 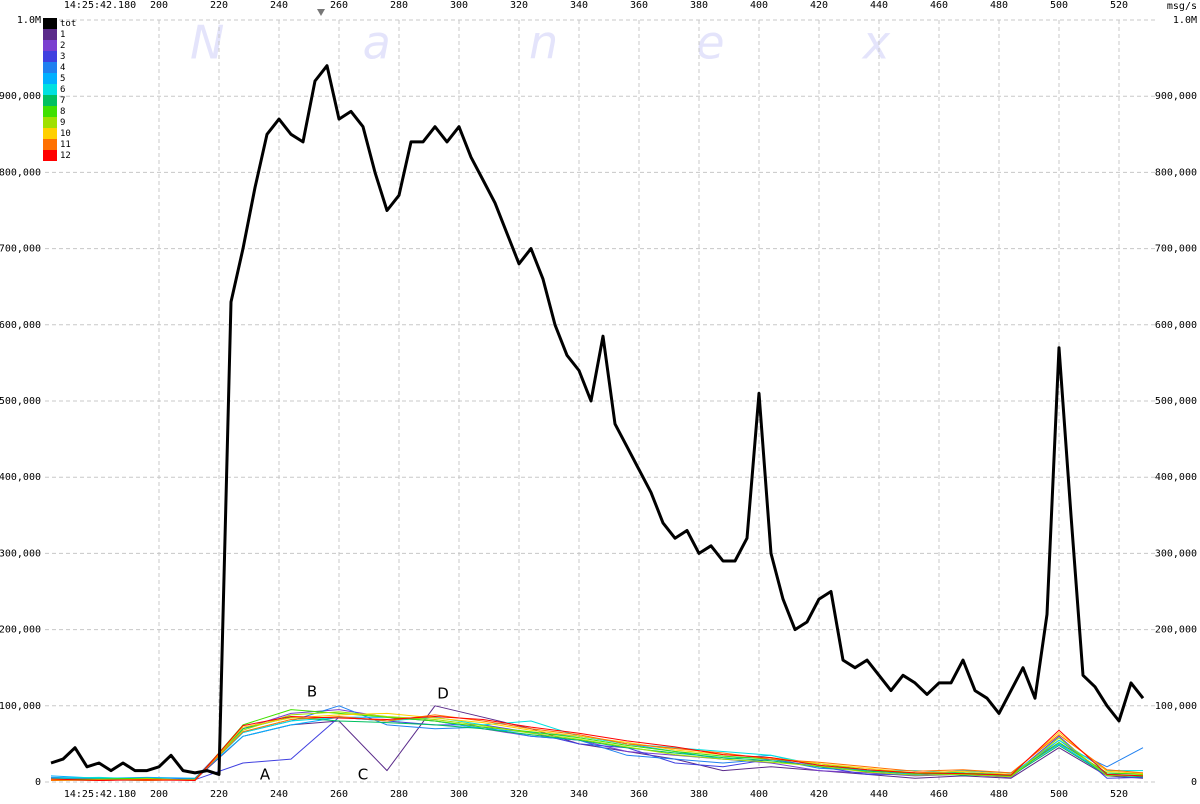 What do you see at coordinates (20, 325) in the screenshot?
I see `y-tick-label: 600,000` at bounding box center [20, 325].